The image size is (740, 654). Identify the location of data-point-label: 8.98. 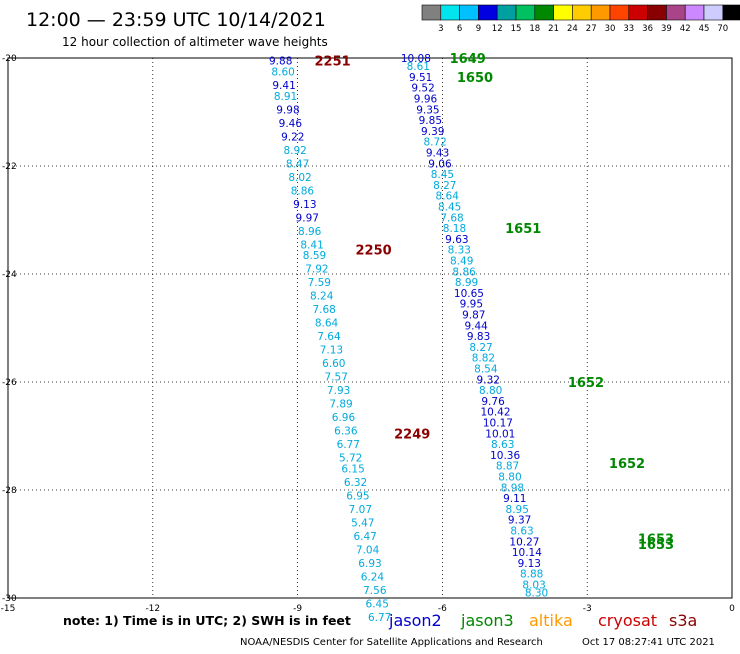
(512, 488).